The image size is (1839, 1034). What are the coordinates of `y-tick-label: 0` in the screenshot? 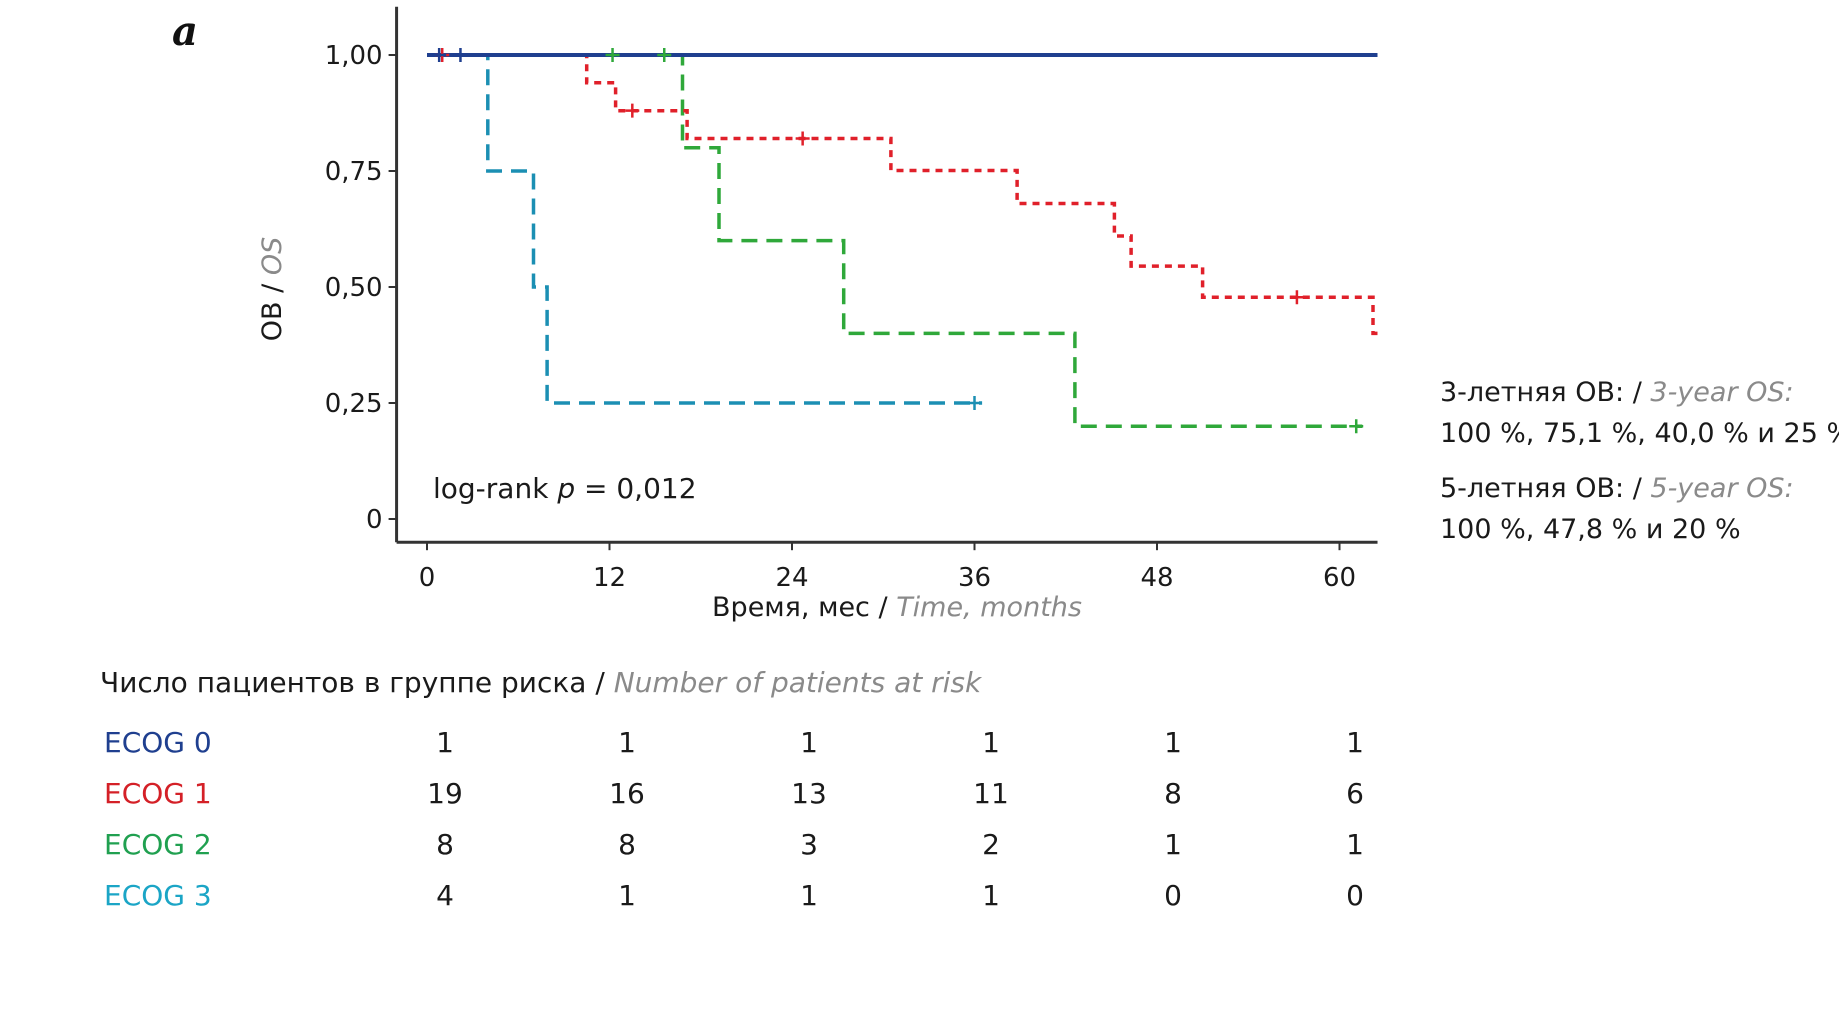 It's located at (374, 520).